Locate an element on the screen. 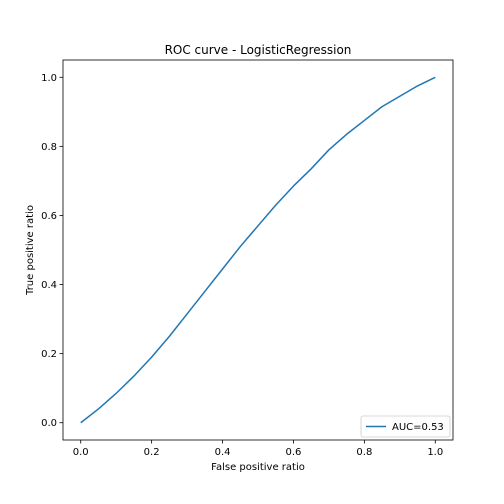 The height and width of the screenshot is (504, 504). y-tick-label: 0.0 is located at coordinates (49, 423).